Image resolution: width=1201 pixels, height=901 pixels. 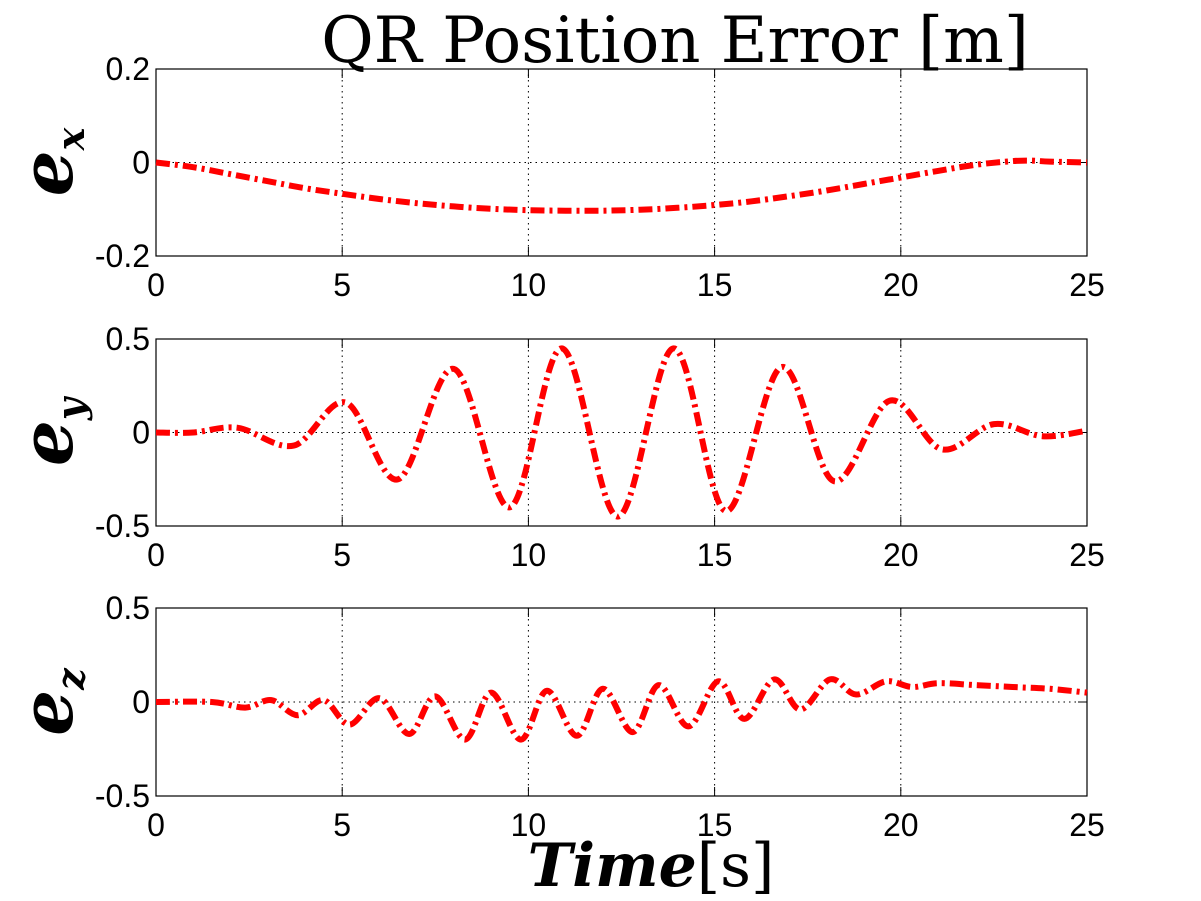 I want to click on ylabel-ez-sub: z, so click(x=70, y=679).